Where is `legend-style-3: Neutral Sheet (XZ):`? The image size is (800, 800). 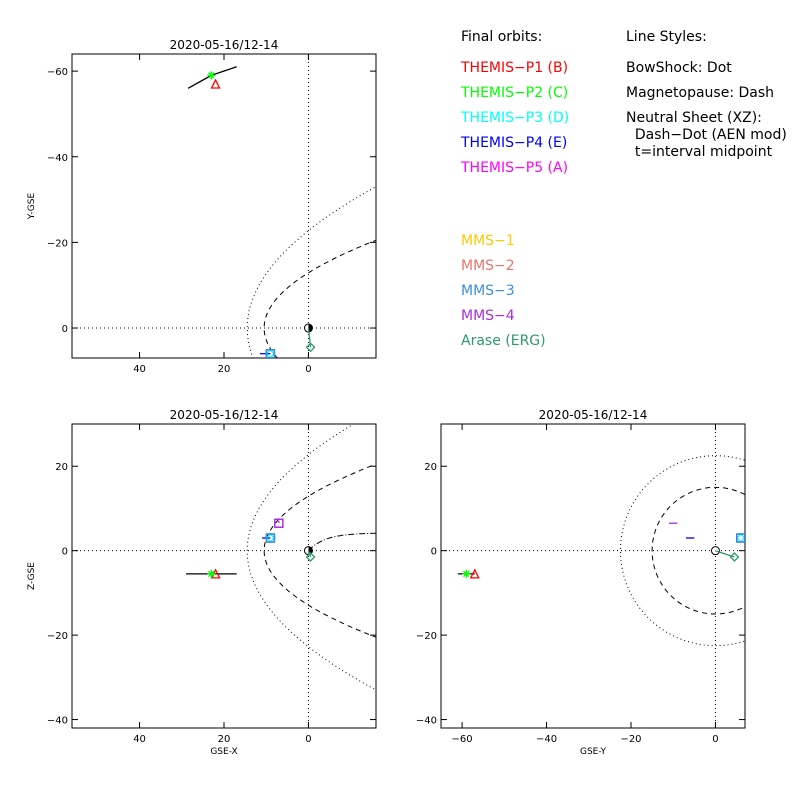 legend-style-3: Neutral Sheet (XZ): is located at coordinates (694, 118).